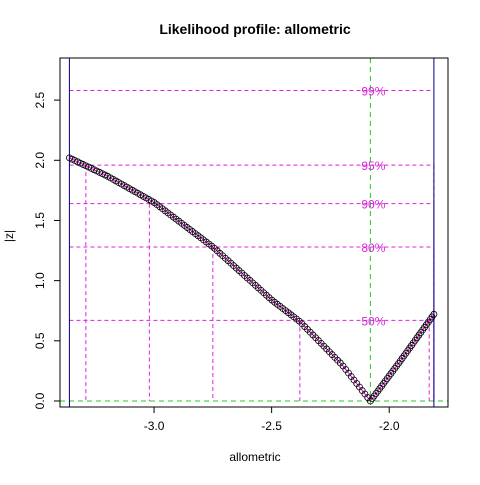 The image size is (480, 485). Describe the element at coordinates (373, 205) in the screenshot. I see `confidence-label-2: 90%` at that location.